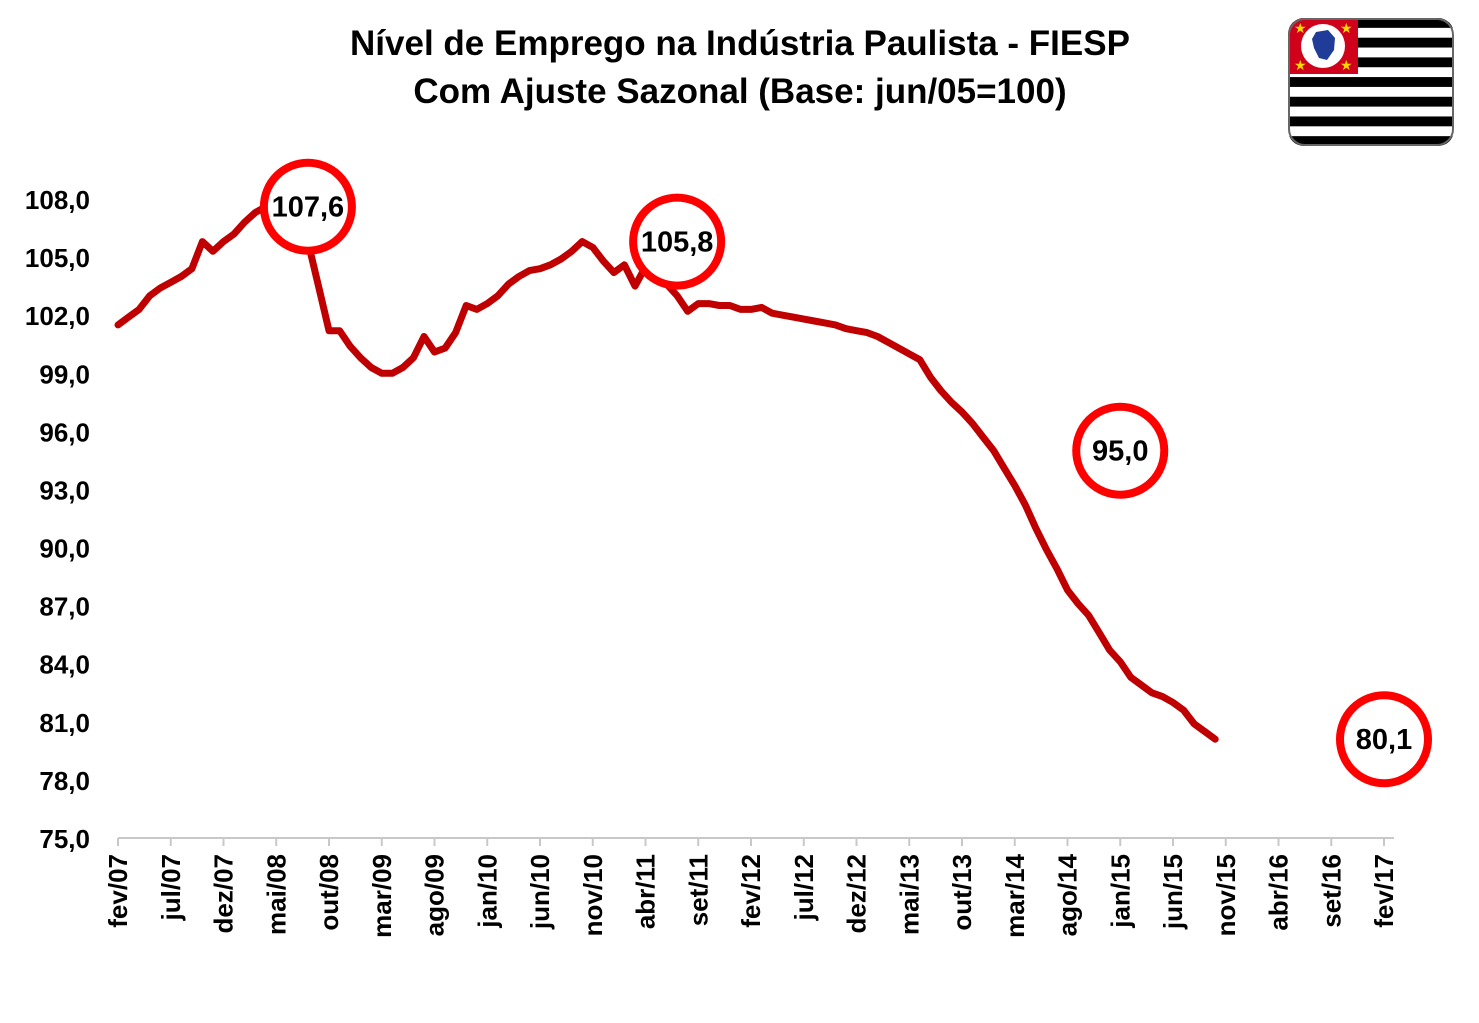 This screenshot has height=1023, width=1479. Describe the element at coordinates (740, 91) in the screenshot. I see `chart-subtitle: Com Ajuste Sazonal (Base: jun/05=100)` at that location.